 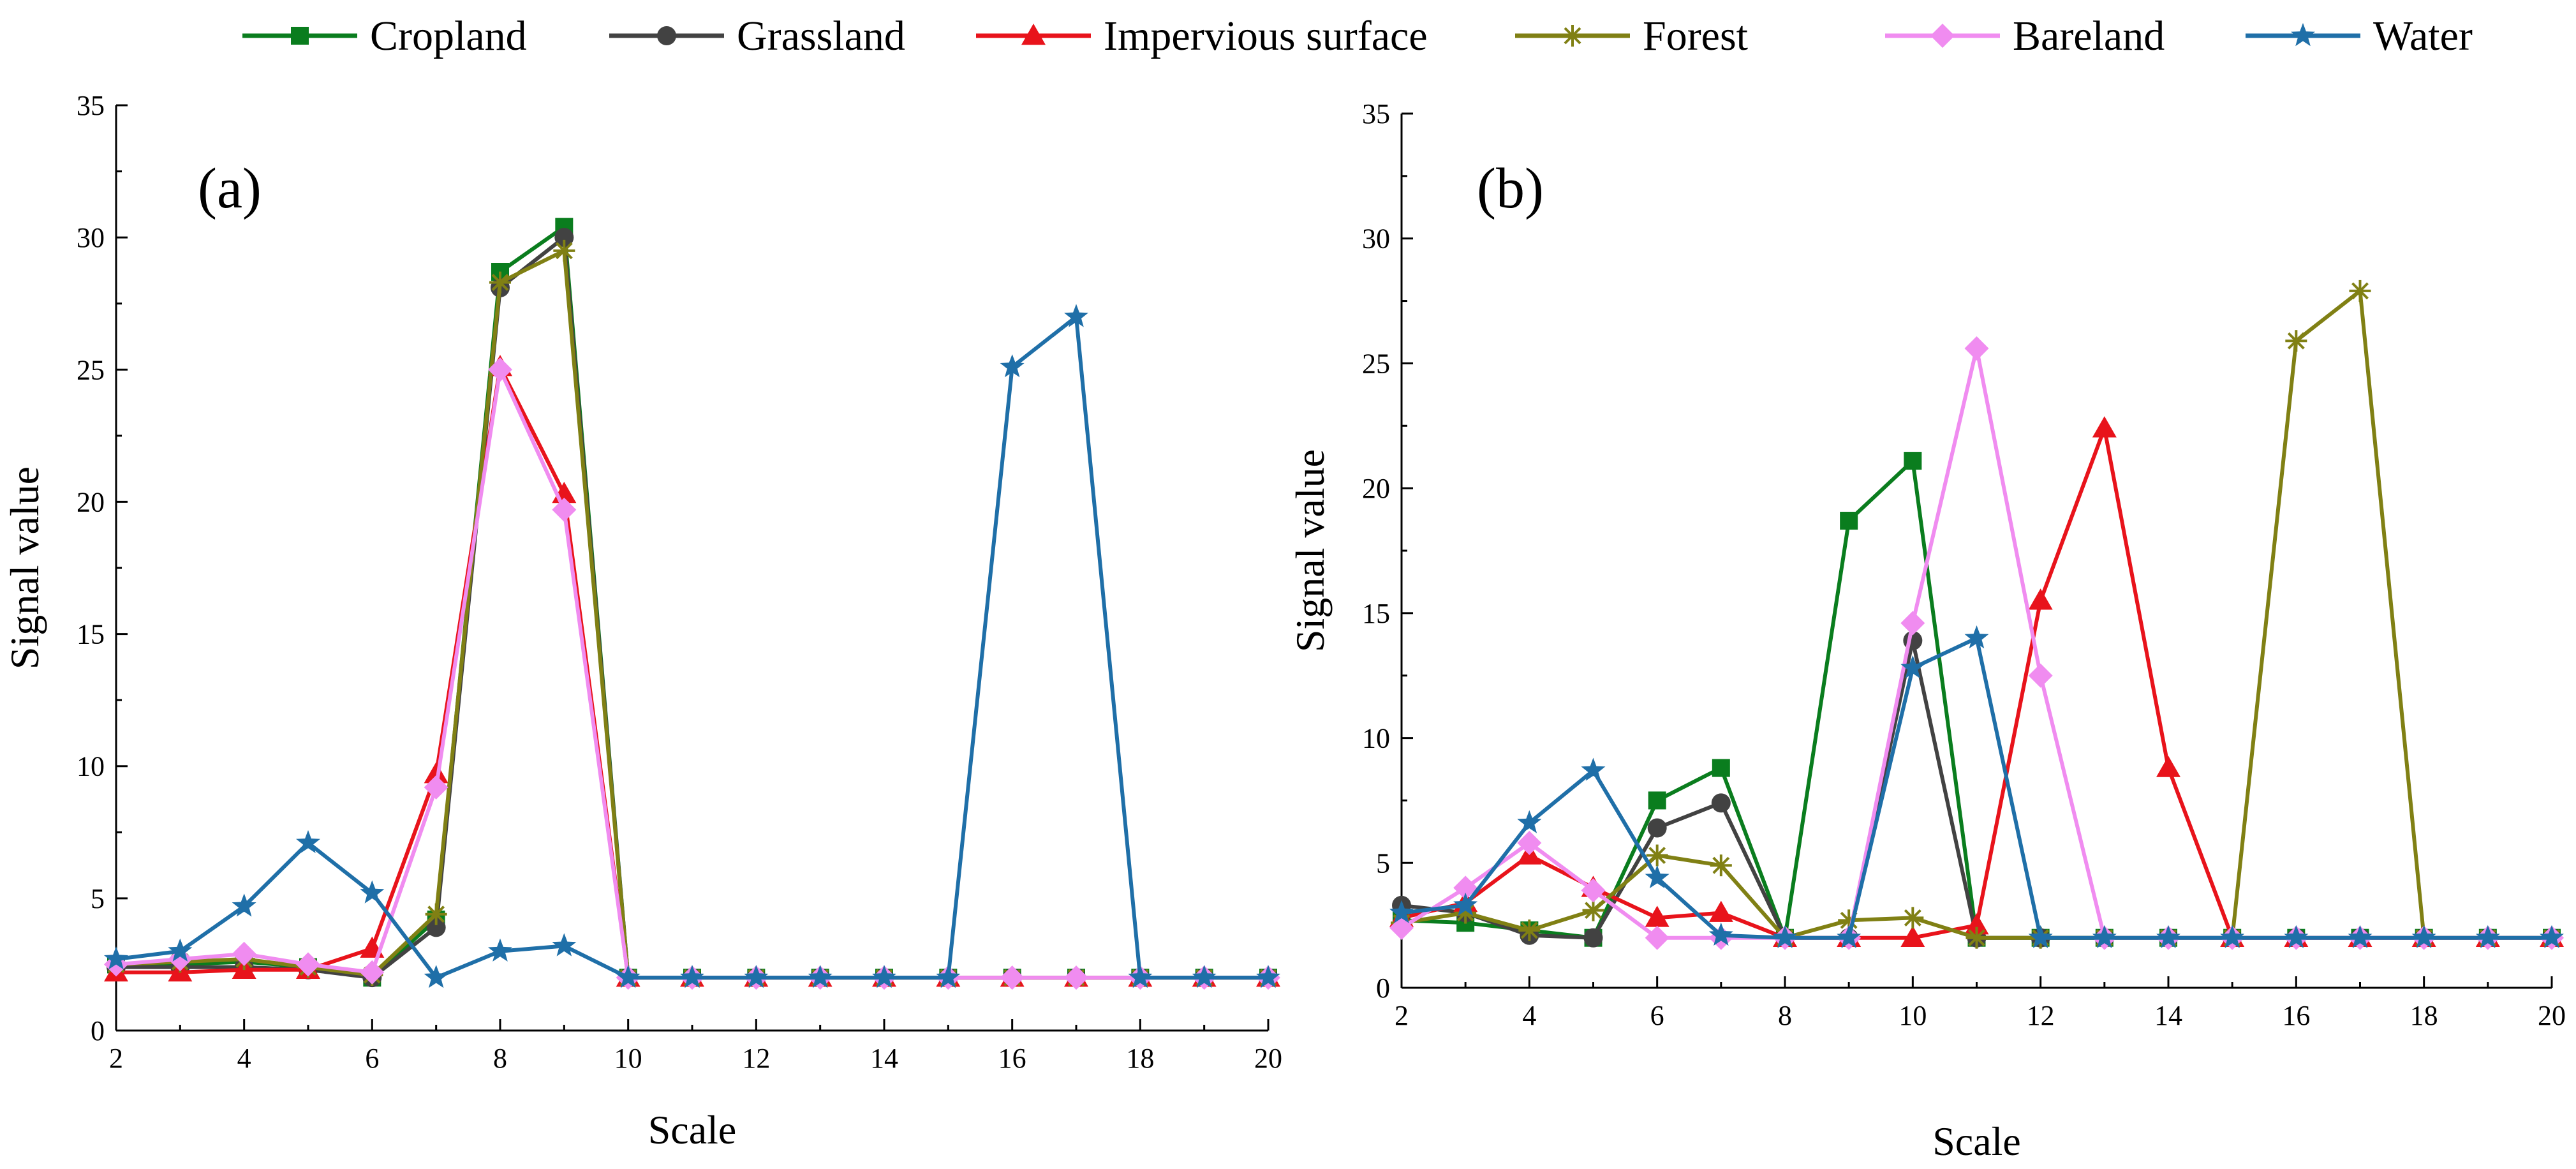 I want to click on panel-label: (a), so click(x=230, y=189).